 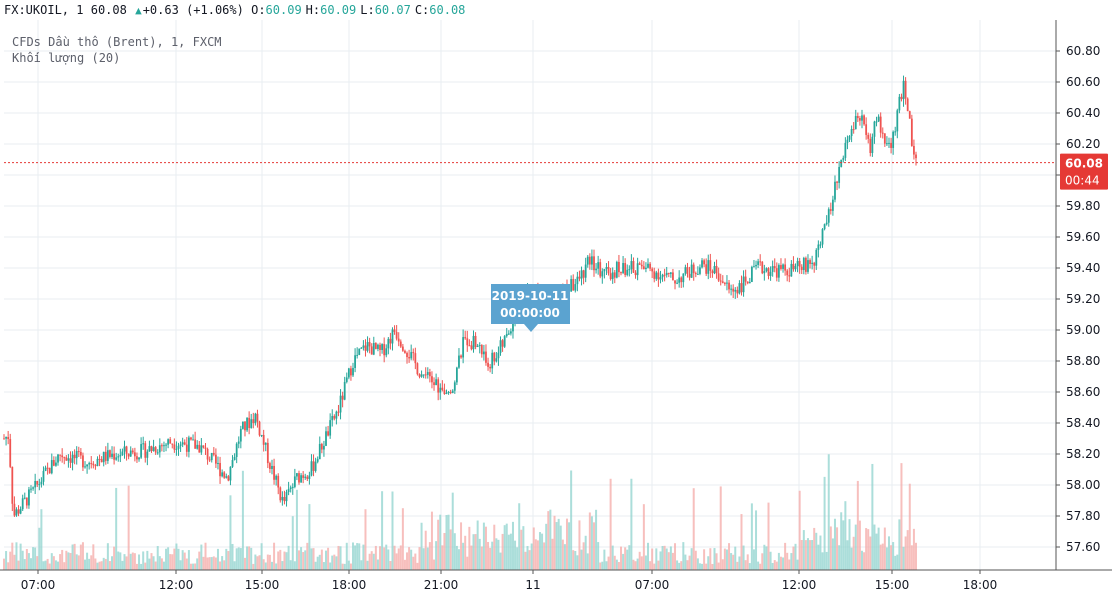 What do you see at coordinates (392, 10) in the screenshot?
I see `low-value: 60.07` at bounding box center [392, 10].